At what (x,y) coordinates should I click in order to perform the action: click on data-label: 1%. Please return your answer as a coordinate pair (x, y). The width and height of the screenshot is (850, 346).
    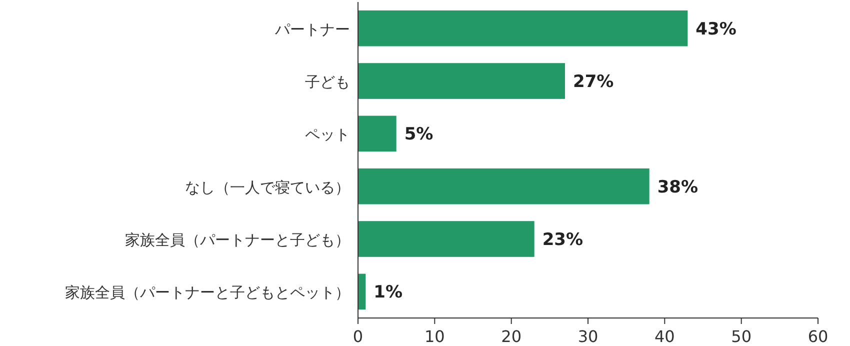
    Looking at the image, I should click on (388, 292).